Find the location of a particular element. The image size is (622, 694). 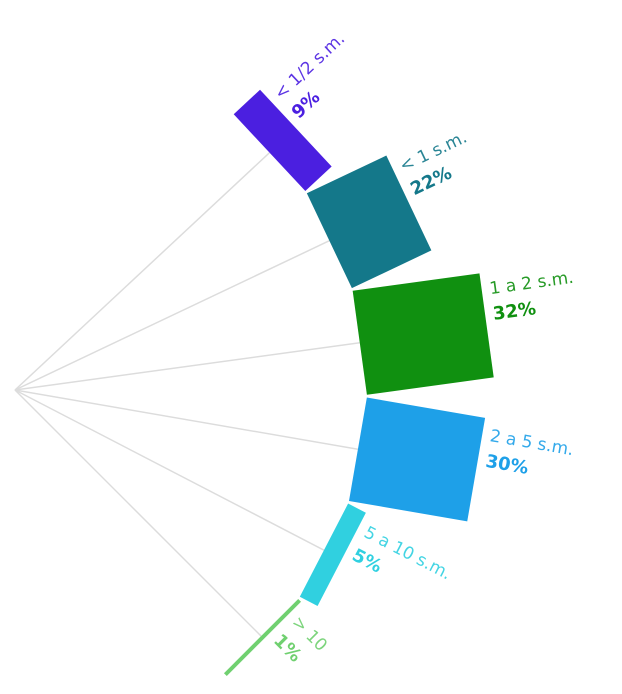

data-label: 32% is located at coordinates (515, 311).